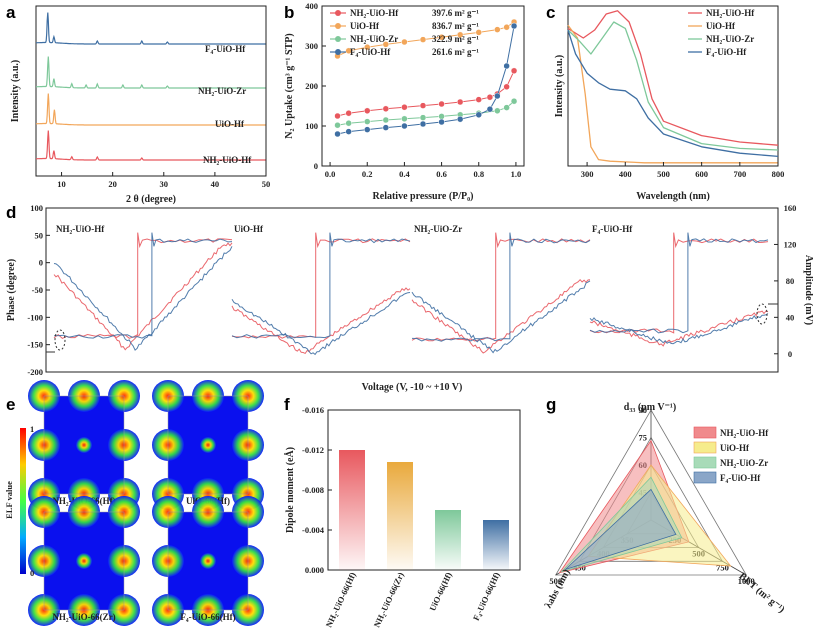 Image resolution: width=813 pixels, height=628 pixels. Describe the element at coordinates (61, 184) in the screenshot. I see `a-xtick-label: 10` at that location.